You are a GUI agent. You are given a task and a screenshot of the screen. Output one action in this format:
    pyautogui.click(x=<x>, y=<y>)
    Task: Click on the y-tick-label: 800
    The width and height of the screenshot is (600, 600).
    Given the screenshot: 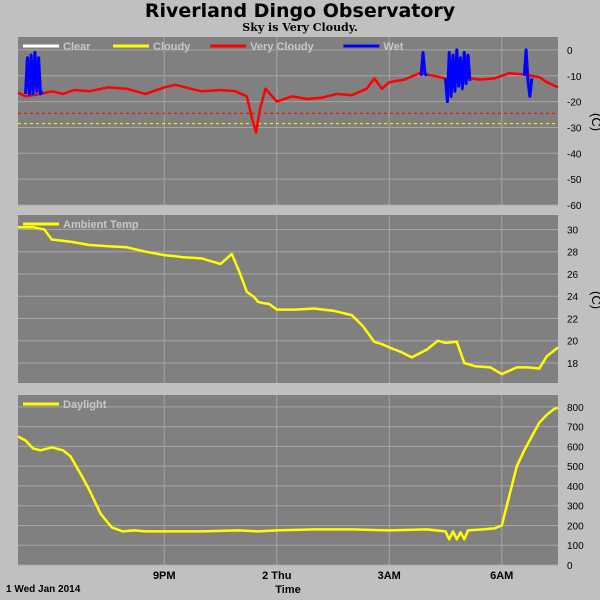 What is the action you would take?
    pyautogui.click(x=575, y=408)
    